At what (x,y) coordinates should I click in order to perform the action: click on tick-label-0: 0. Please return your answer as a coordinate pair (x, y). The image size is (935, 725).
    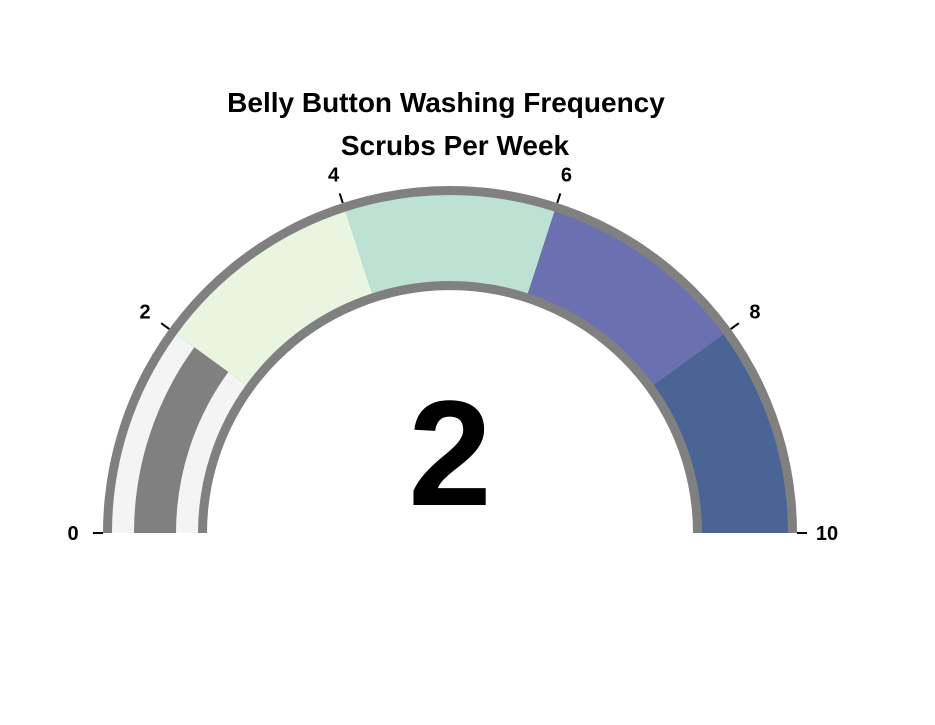
    Looking at the image, I should click on (72, 534).